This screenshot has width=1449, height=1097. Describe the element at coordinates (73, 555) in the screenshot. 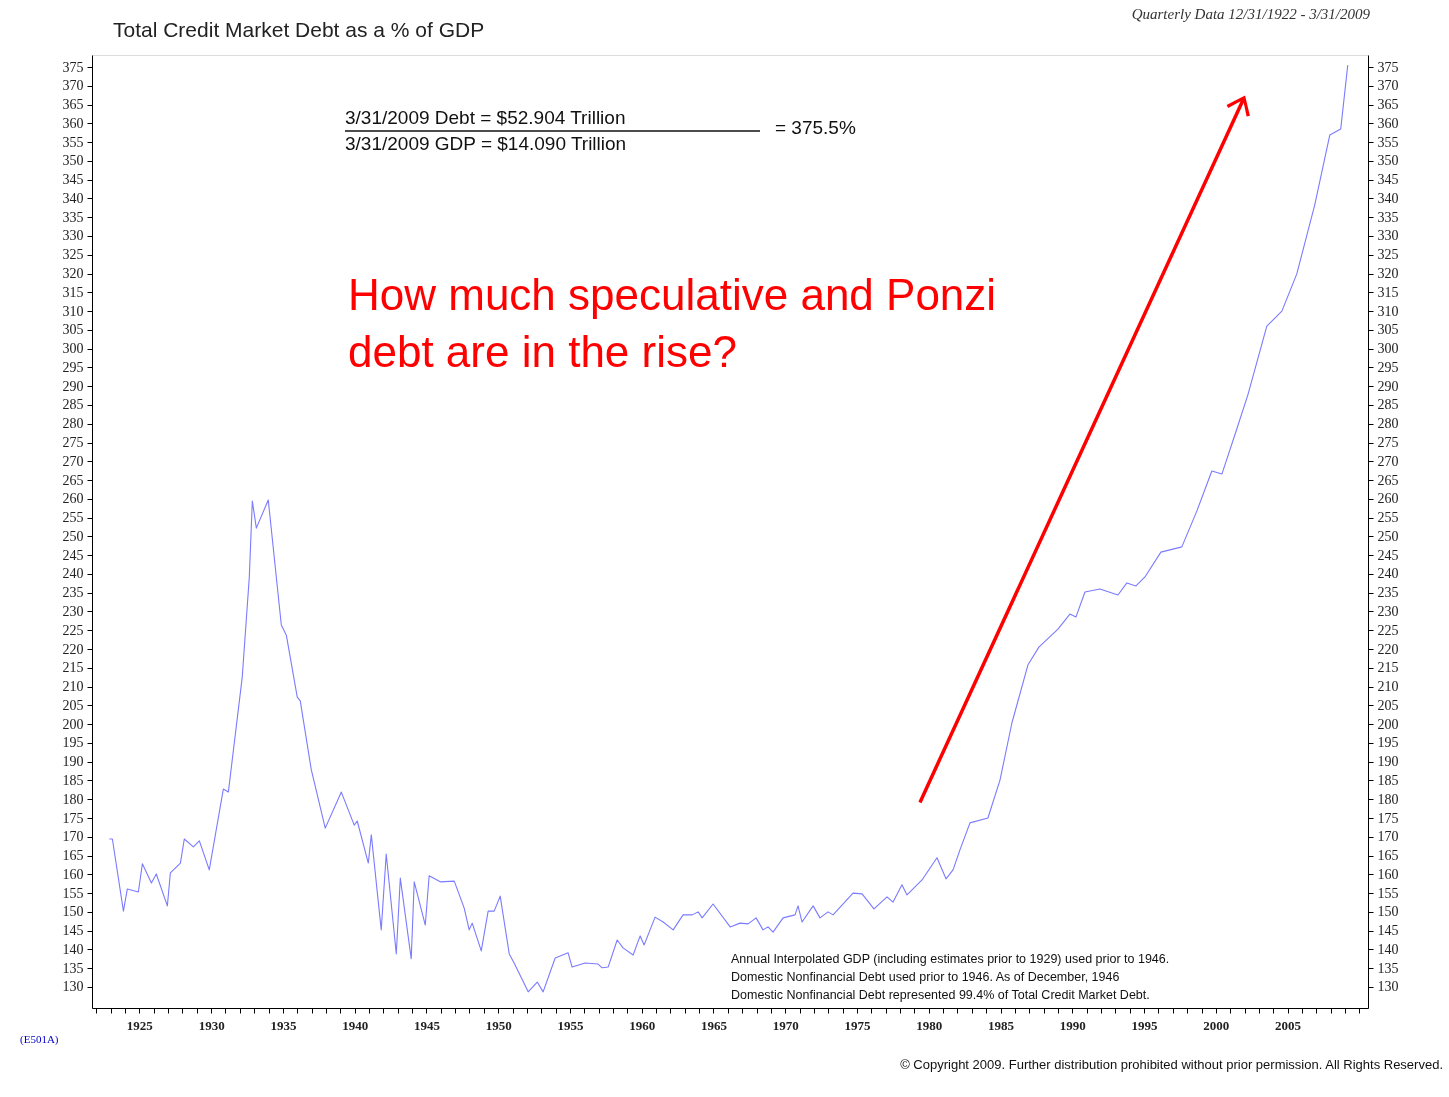

I see `y-tick-label: 245` at that location.